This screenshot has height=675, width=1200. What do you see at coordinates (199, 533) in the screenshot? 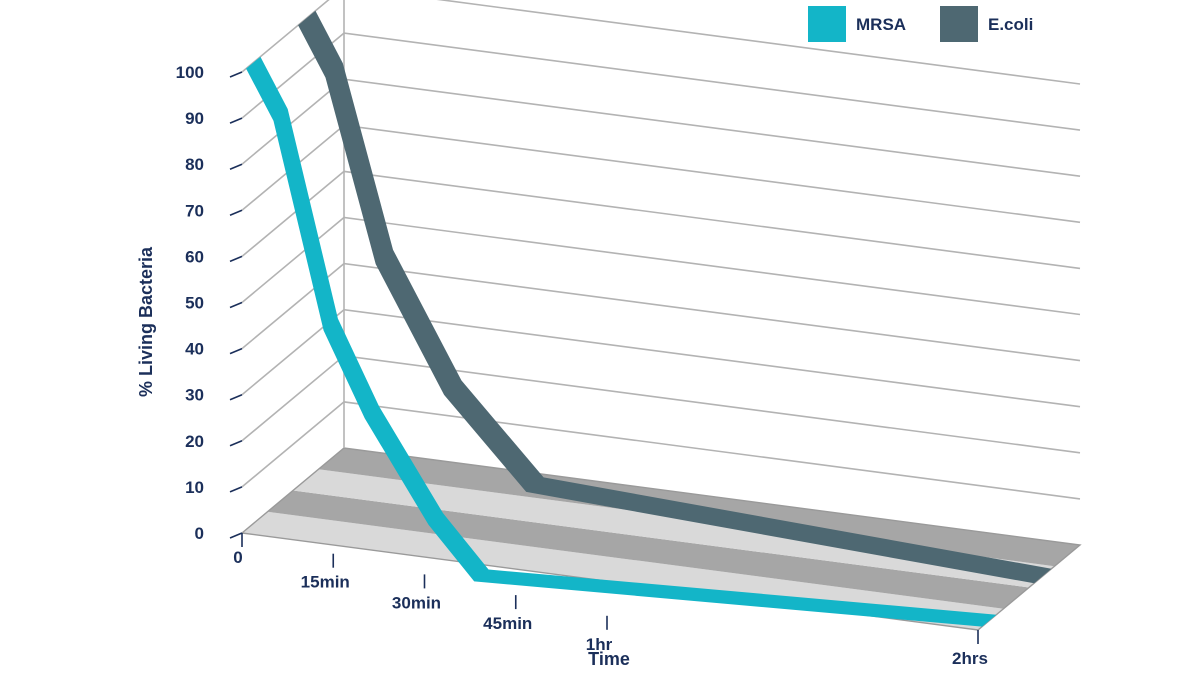
I see `y-tick-label: 0` at bounding box center [199, 533].